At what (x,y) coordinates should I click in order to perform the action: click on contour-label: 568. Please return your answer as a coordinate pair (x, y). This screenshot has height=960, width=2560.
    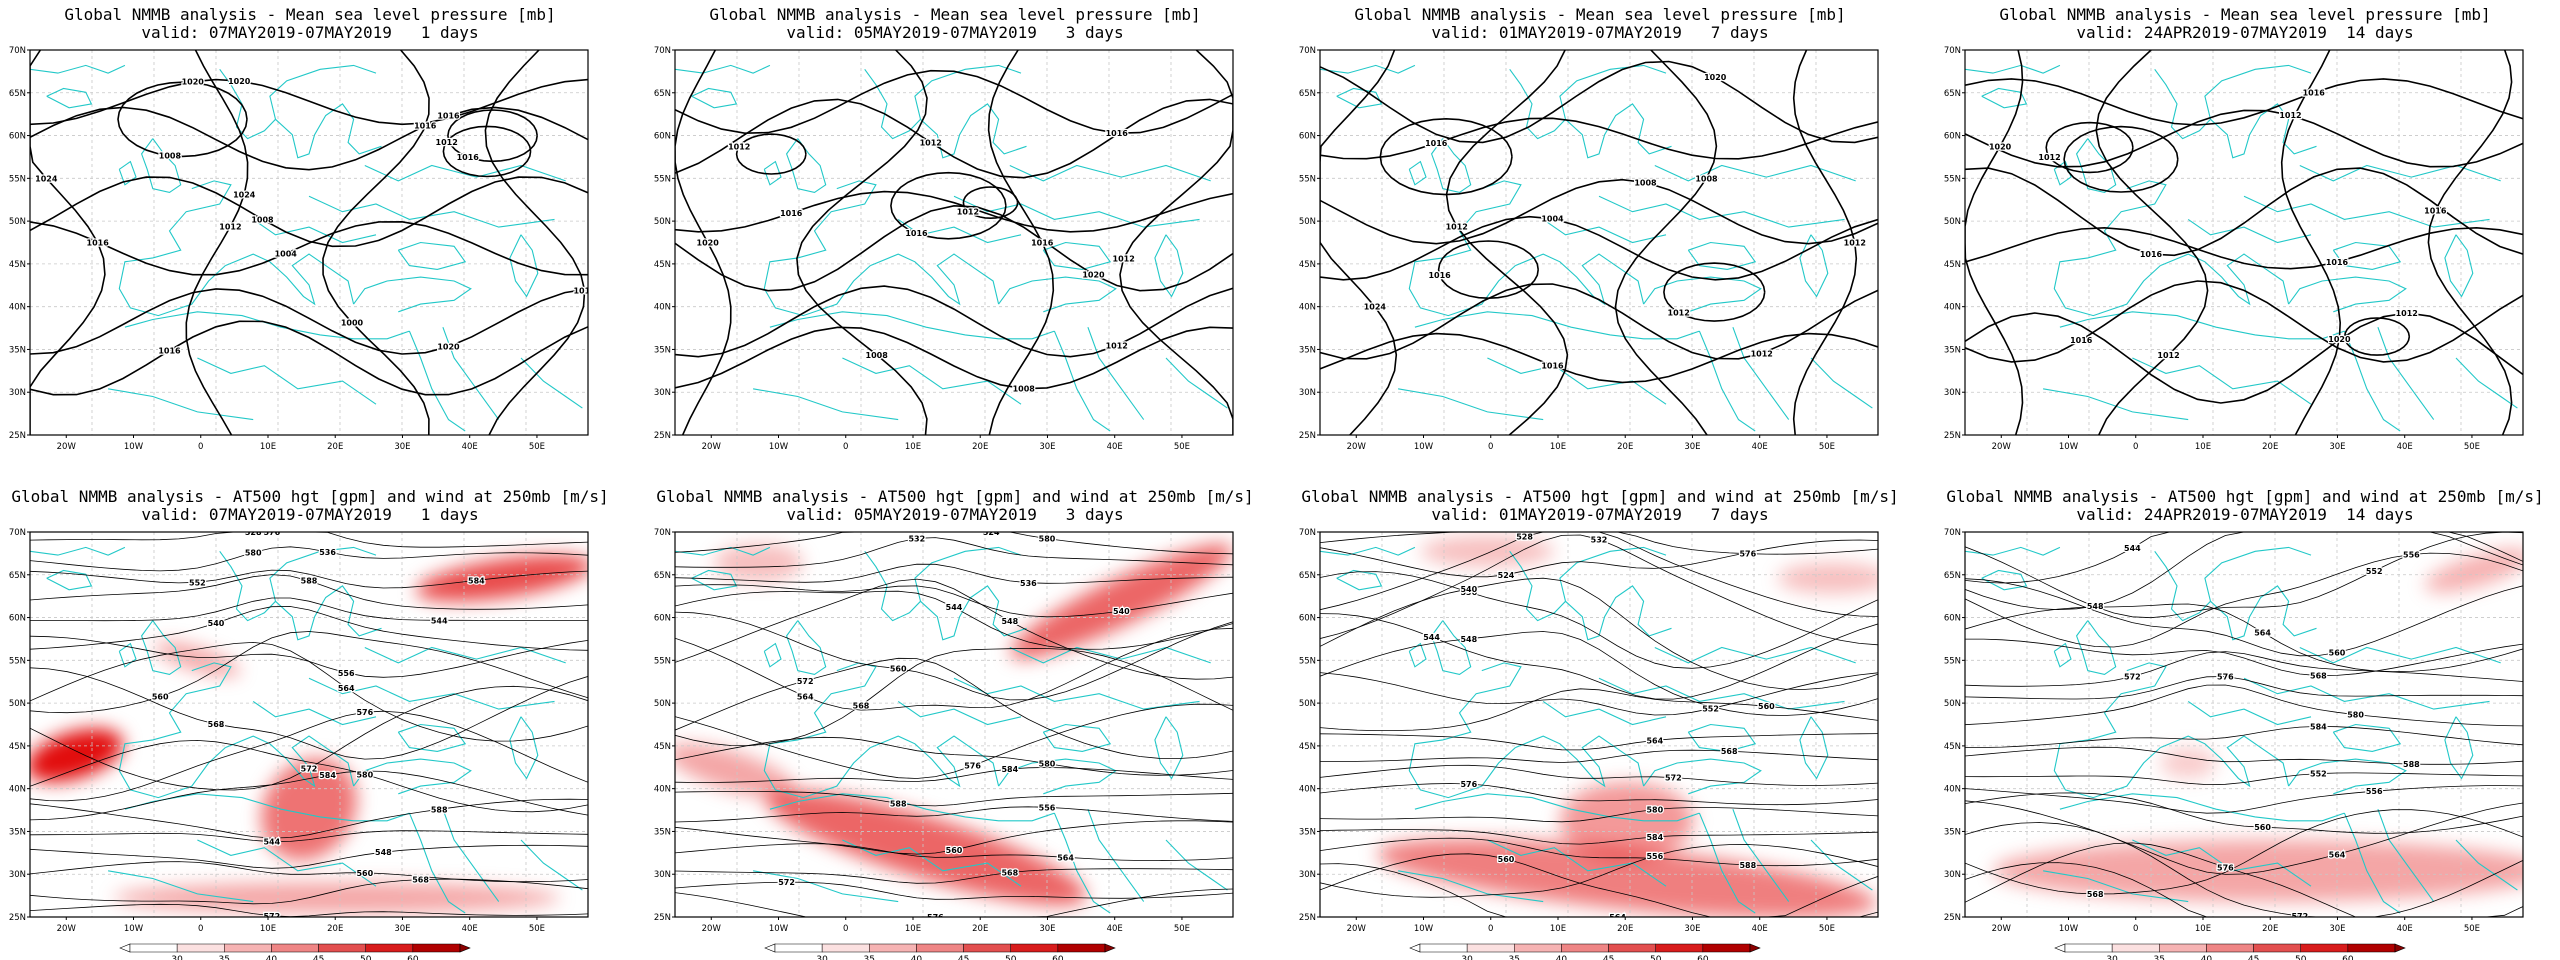
    Looking at the image, I should click on (1729, 751).